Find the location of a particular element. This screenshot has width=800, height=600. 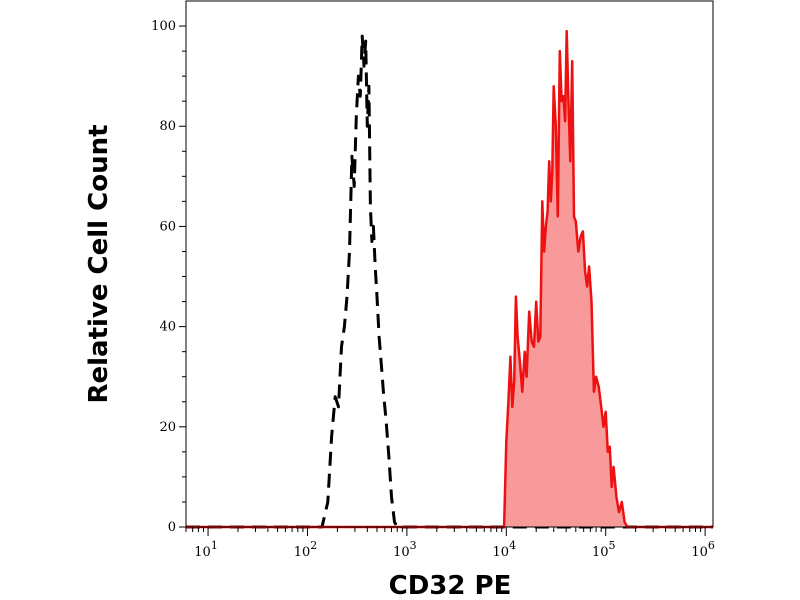

y-tick-label: 20 is located at coordinates (167, 427).